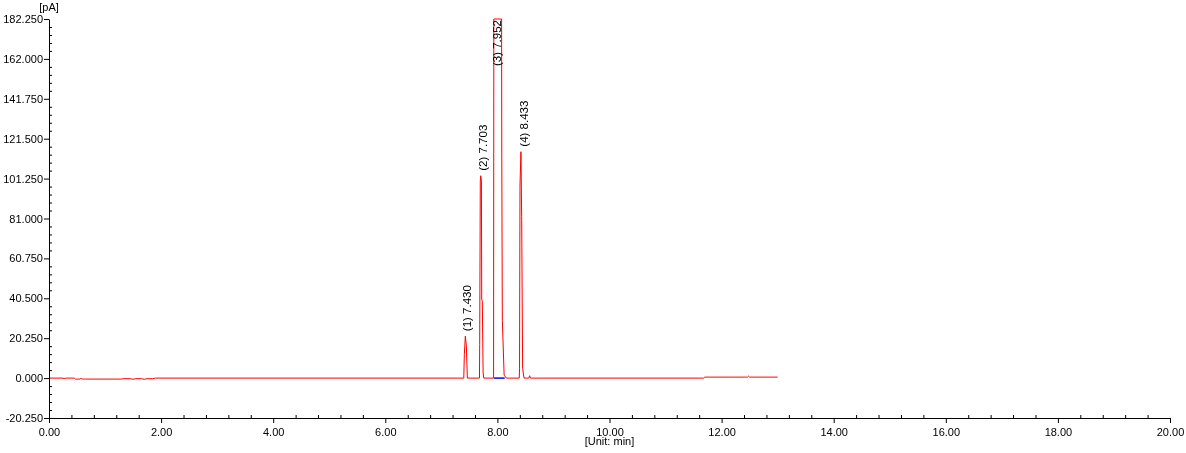 This screenshot has width=1186, height=453. Describe the element at coordinates (1058, 431) in the screenshot. I see `x-tick-label: 18.00` at that location.